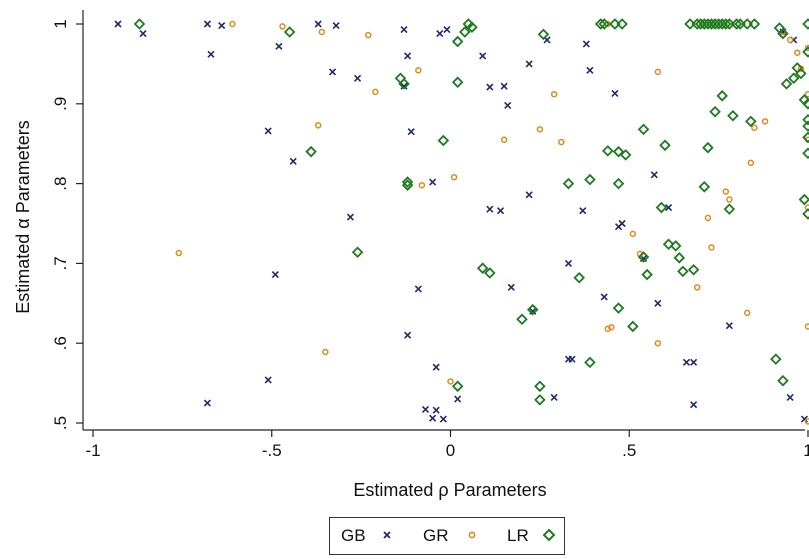 The image size is (809, 559). What do you see at coordinates (92, 450) in the screenshot?
I see `x-tick-label: -1` at bounding box center [92, 450].